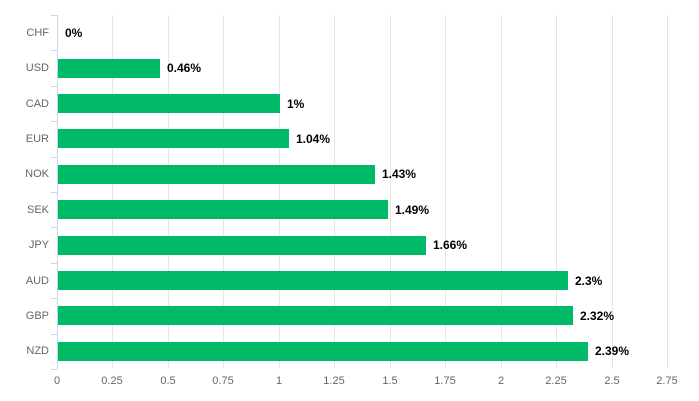 Image resolution: width=699 pixels, height=401 pixels. What do you see at coordinates (242, 245) in the screenshot?
I see `bar-jpy` at bounding box center [242, 245].